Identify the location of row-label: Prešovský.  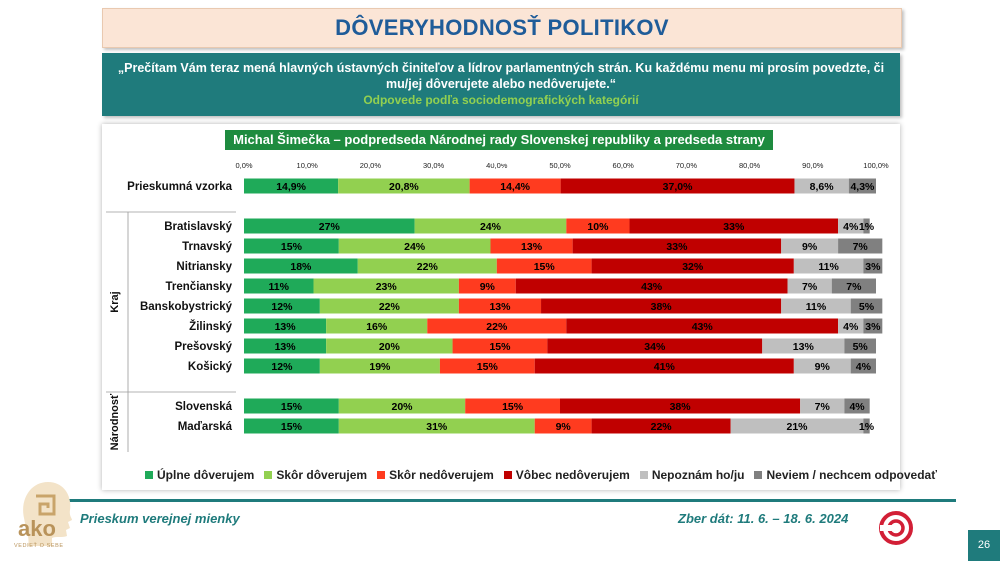
(203, 347).